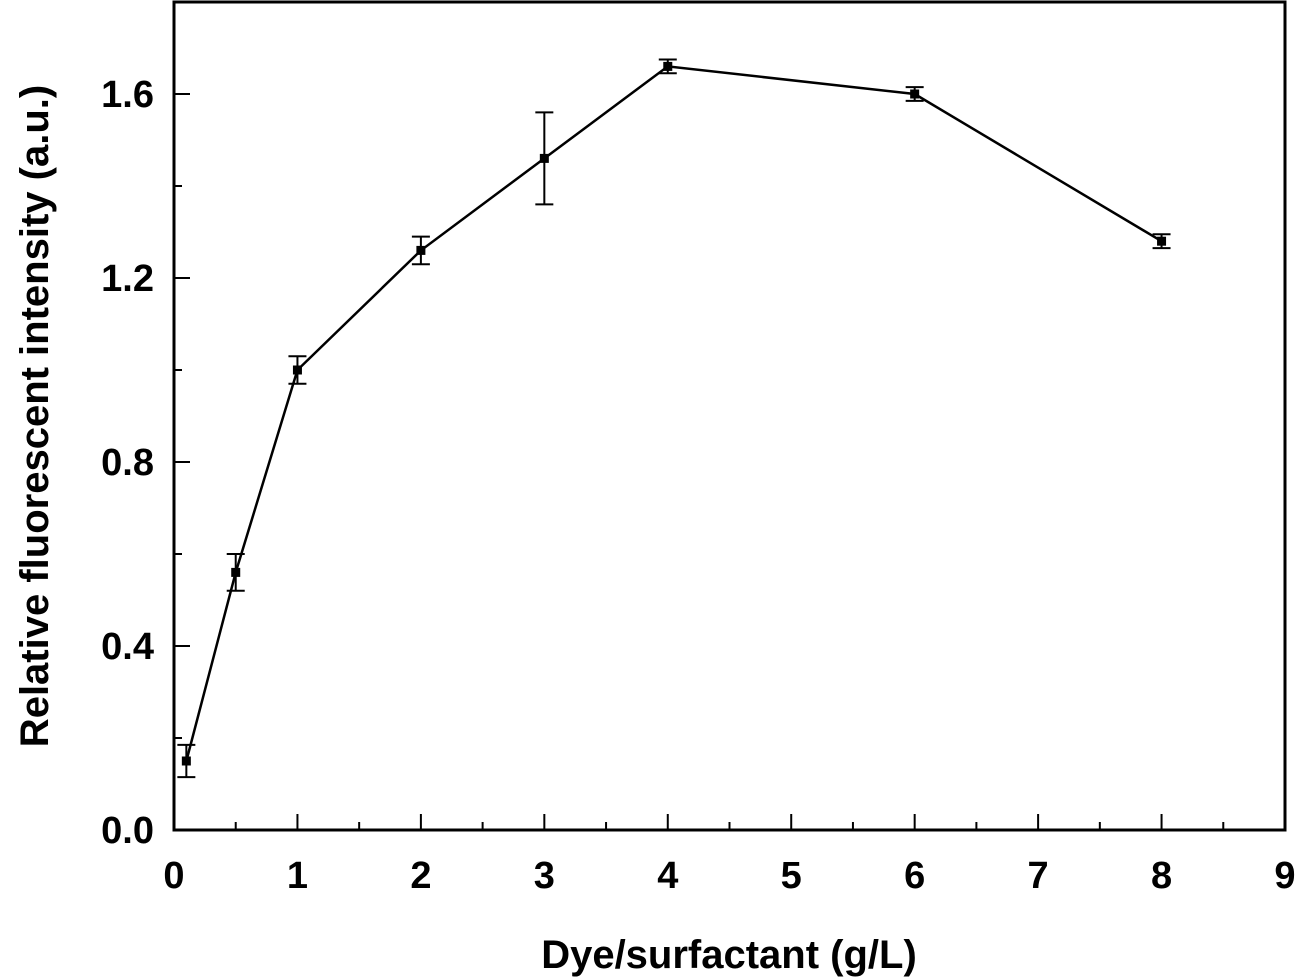 The image size is (1299, 978). Describe the element at coordinates (729, 955) in the screenshot. I see `x-axis-title: Dye/surfactant (g/L)` at that location.